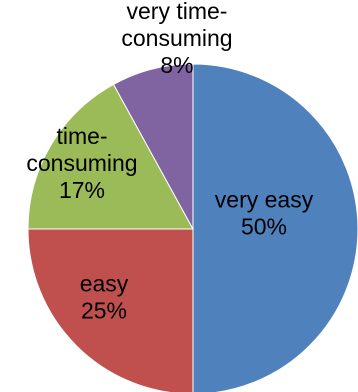  Describe the element at coordinates (176, 38) in the screenshot. I see `slice-label-very-time-consuming: consuming` at that location.